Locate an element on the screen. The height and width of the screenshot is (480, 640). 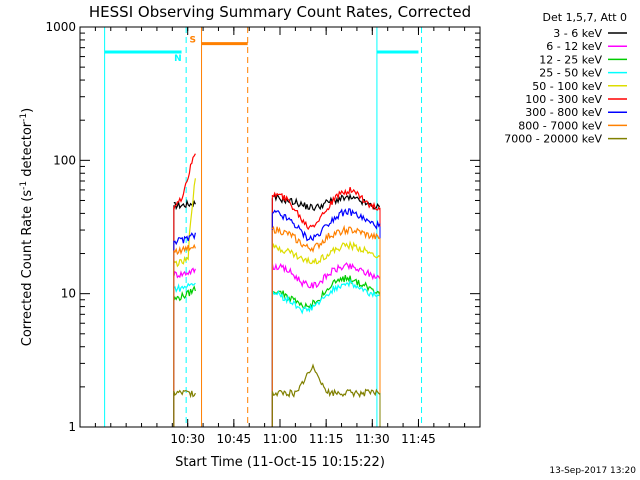
legend-label: 800 - 7000 keV is located at coordinates (560, 125).